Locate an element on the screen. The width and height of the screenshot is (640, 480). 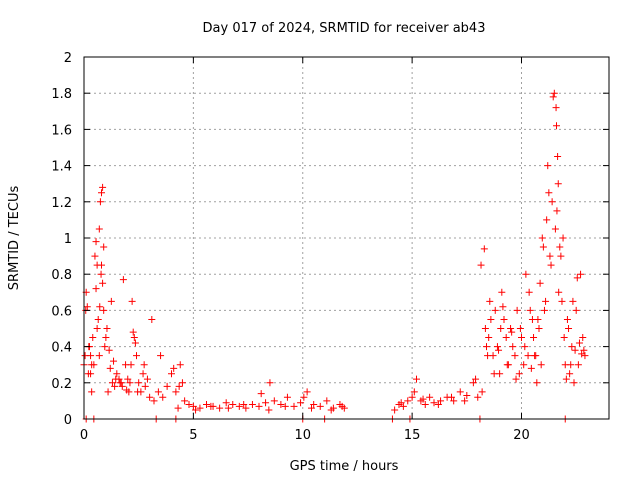
y-axis-label: SRMTID / TECUs is located at coordinates (14, 238).